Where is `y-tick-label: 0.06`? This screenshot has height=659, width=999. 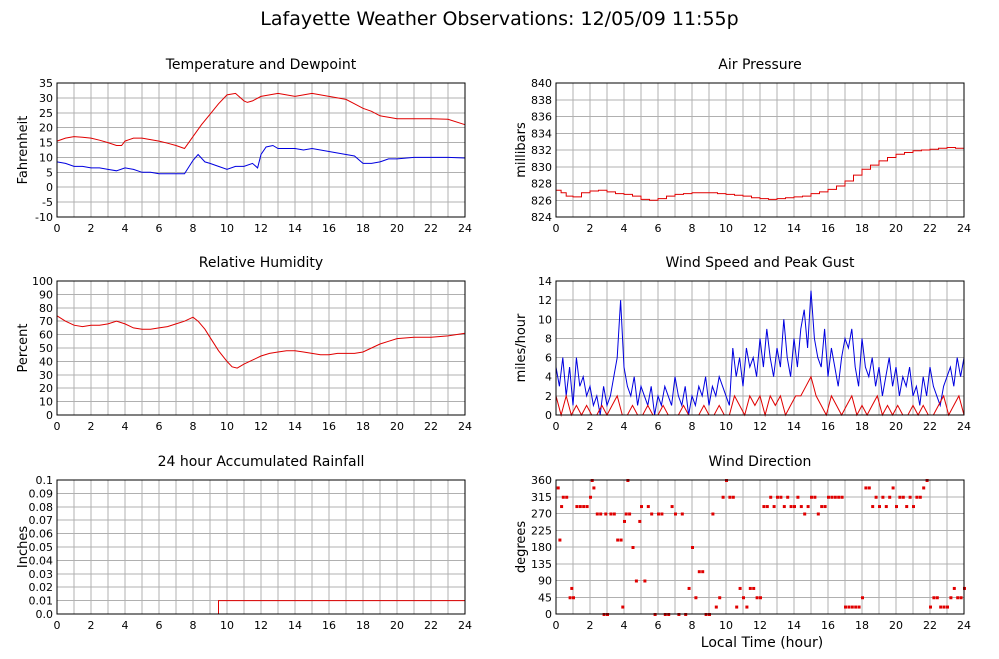 y-tick-label: 0.06 is located at coordinates (41, 534).